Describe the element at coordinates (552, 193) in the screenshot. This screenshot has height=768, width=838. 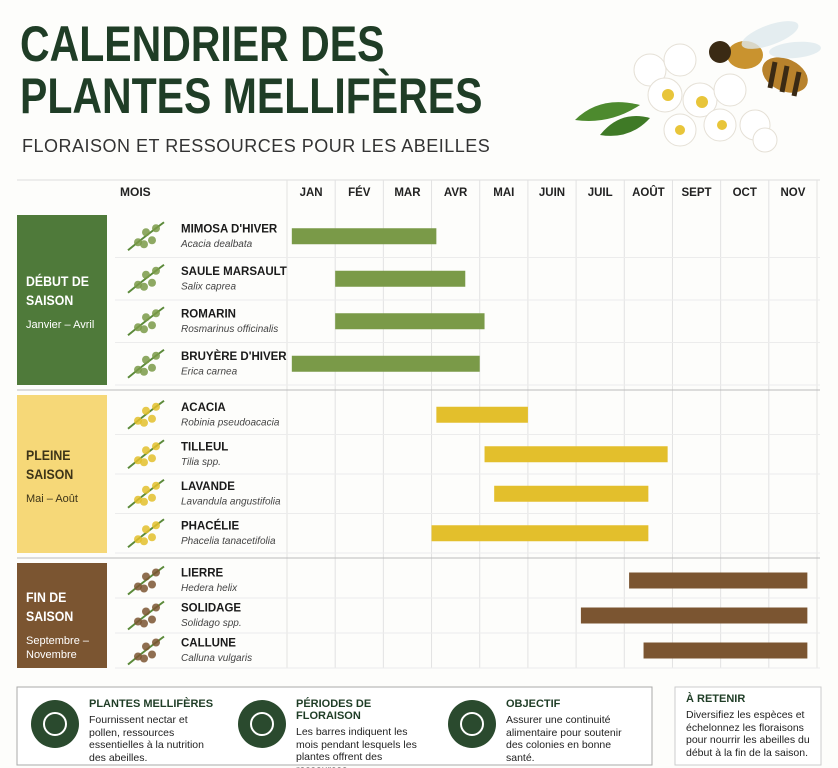
I see `month-label: JUIN` at that location.